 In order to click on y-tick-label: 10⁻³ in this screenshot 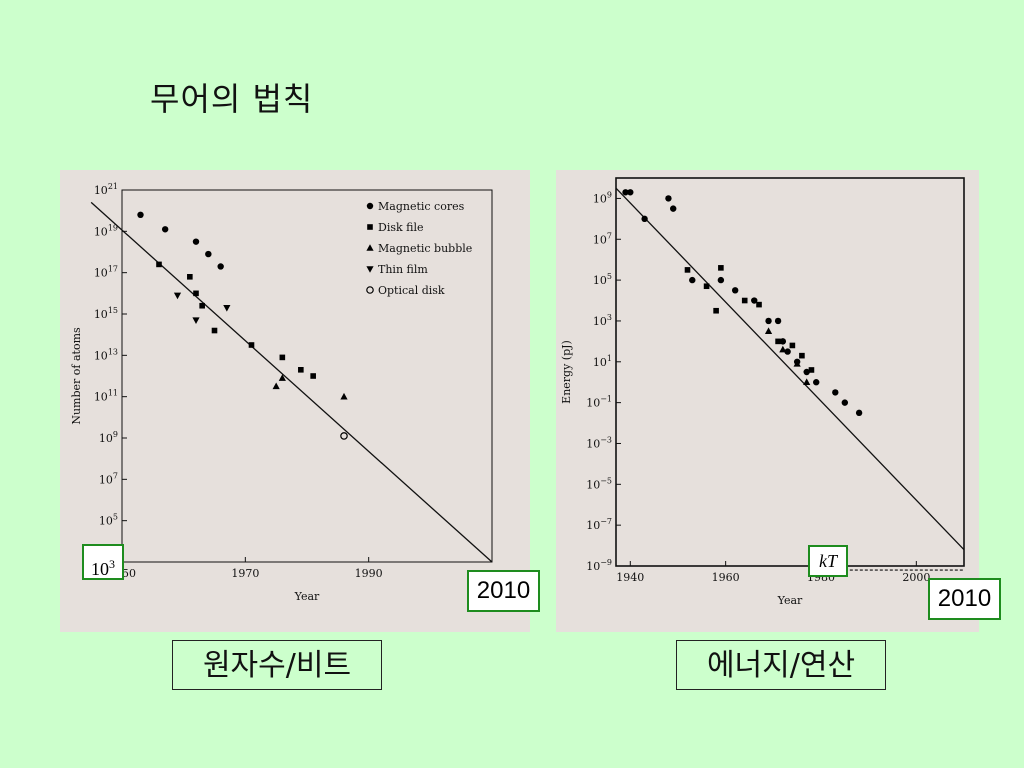, I will do `click(599, 442)`.